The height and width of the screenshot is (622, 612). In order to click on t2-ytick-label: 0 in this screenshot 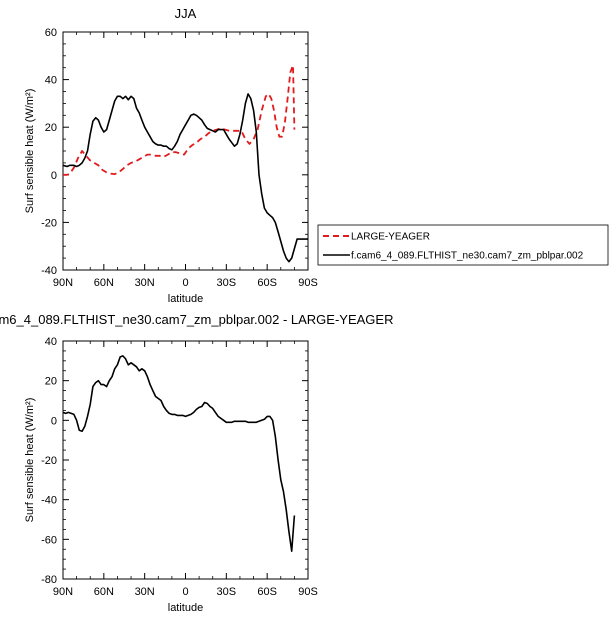, I will do `click(54, 421)`.